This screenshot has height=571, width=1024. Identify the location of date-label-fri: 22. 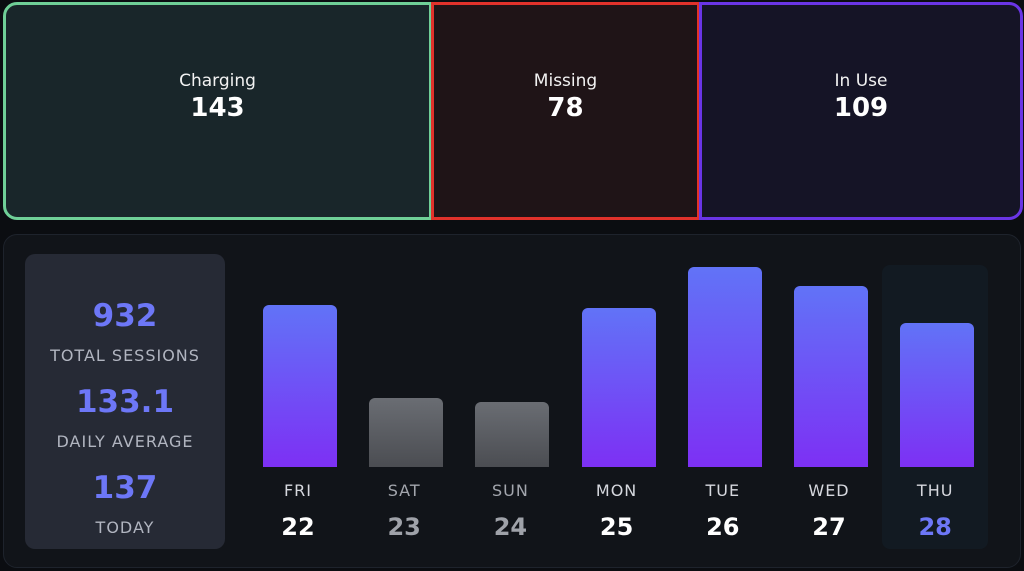
(298, 527).